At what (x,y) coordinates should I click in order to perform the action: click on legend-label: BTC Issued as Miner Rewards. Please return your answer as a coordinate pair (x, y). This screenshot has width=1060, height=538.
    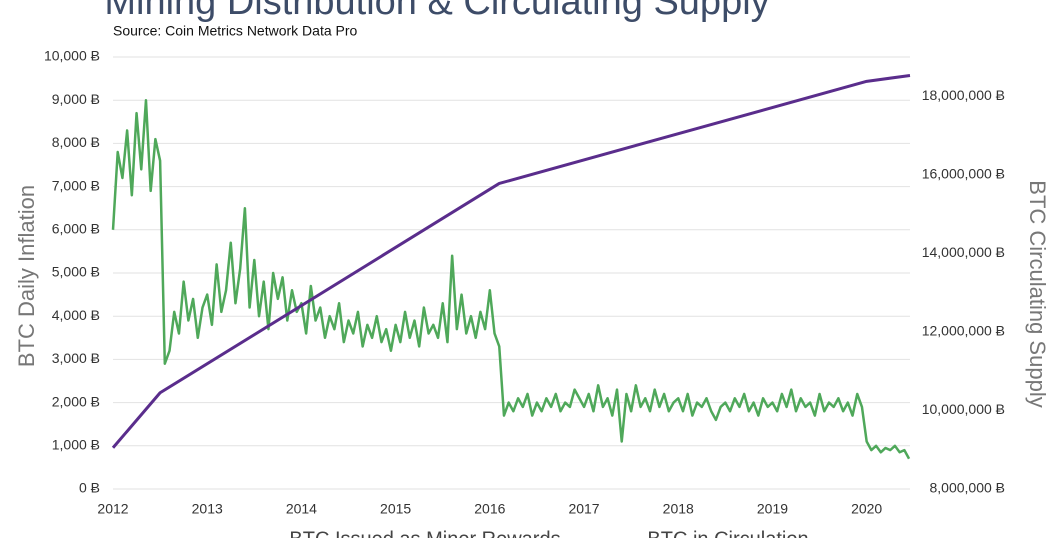
    Looking at the image, I should click on (424, 533).